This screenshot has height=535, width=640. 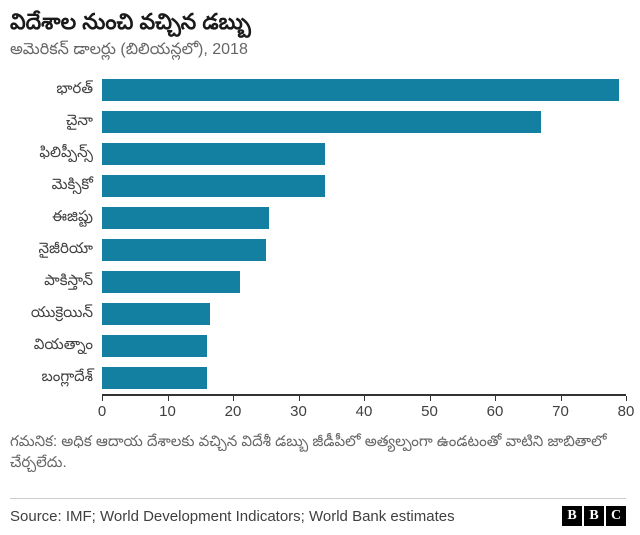 I want to click on tick-label: 0, so click(x=102, y=412).